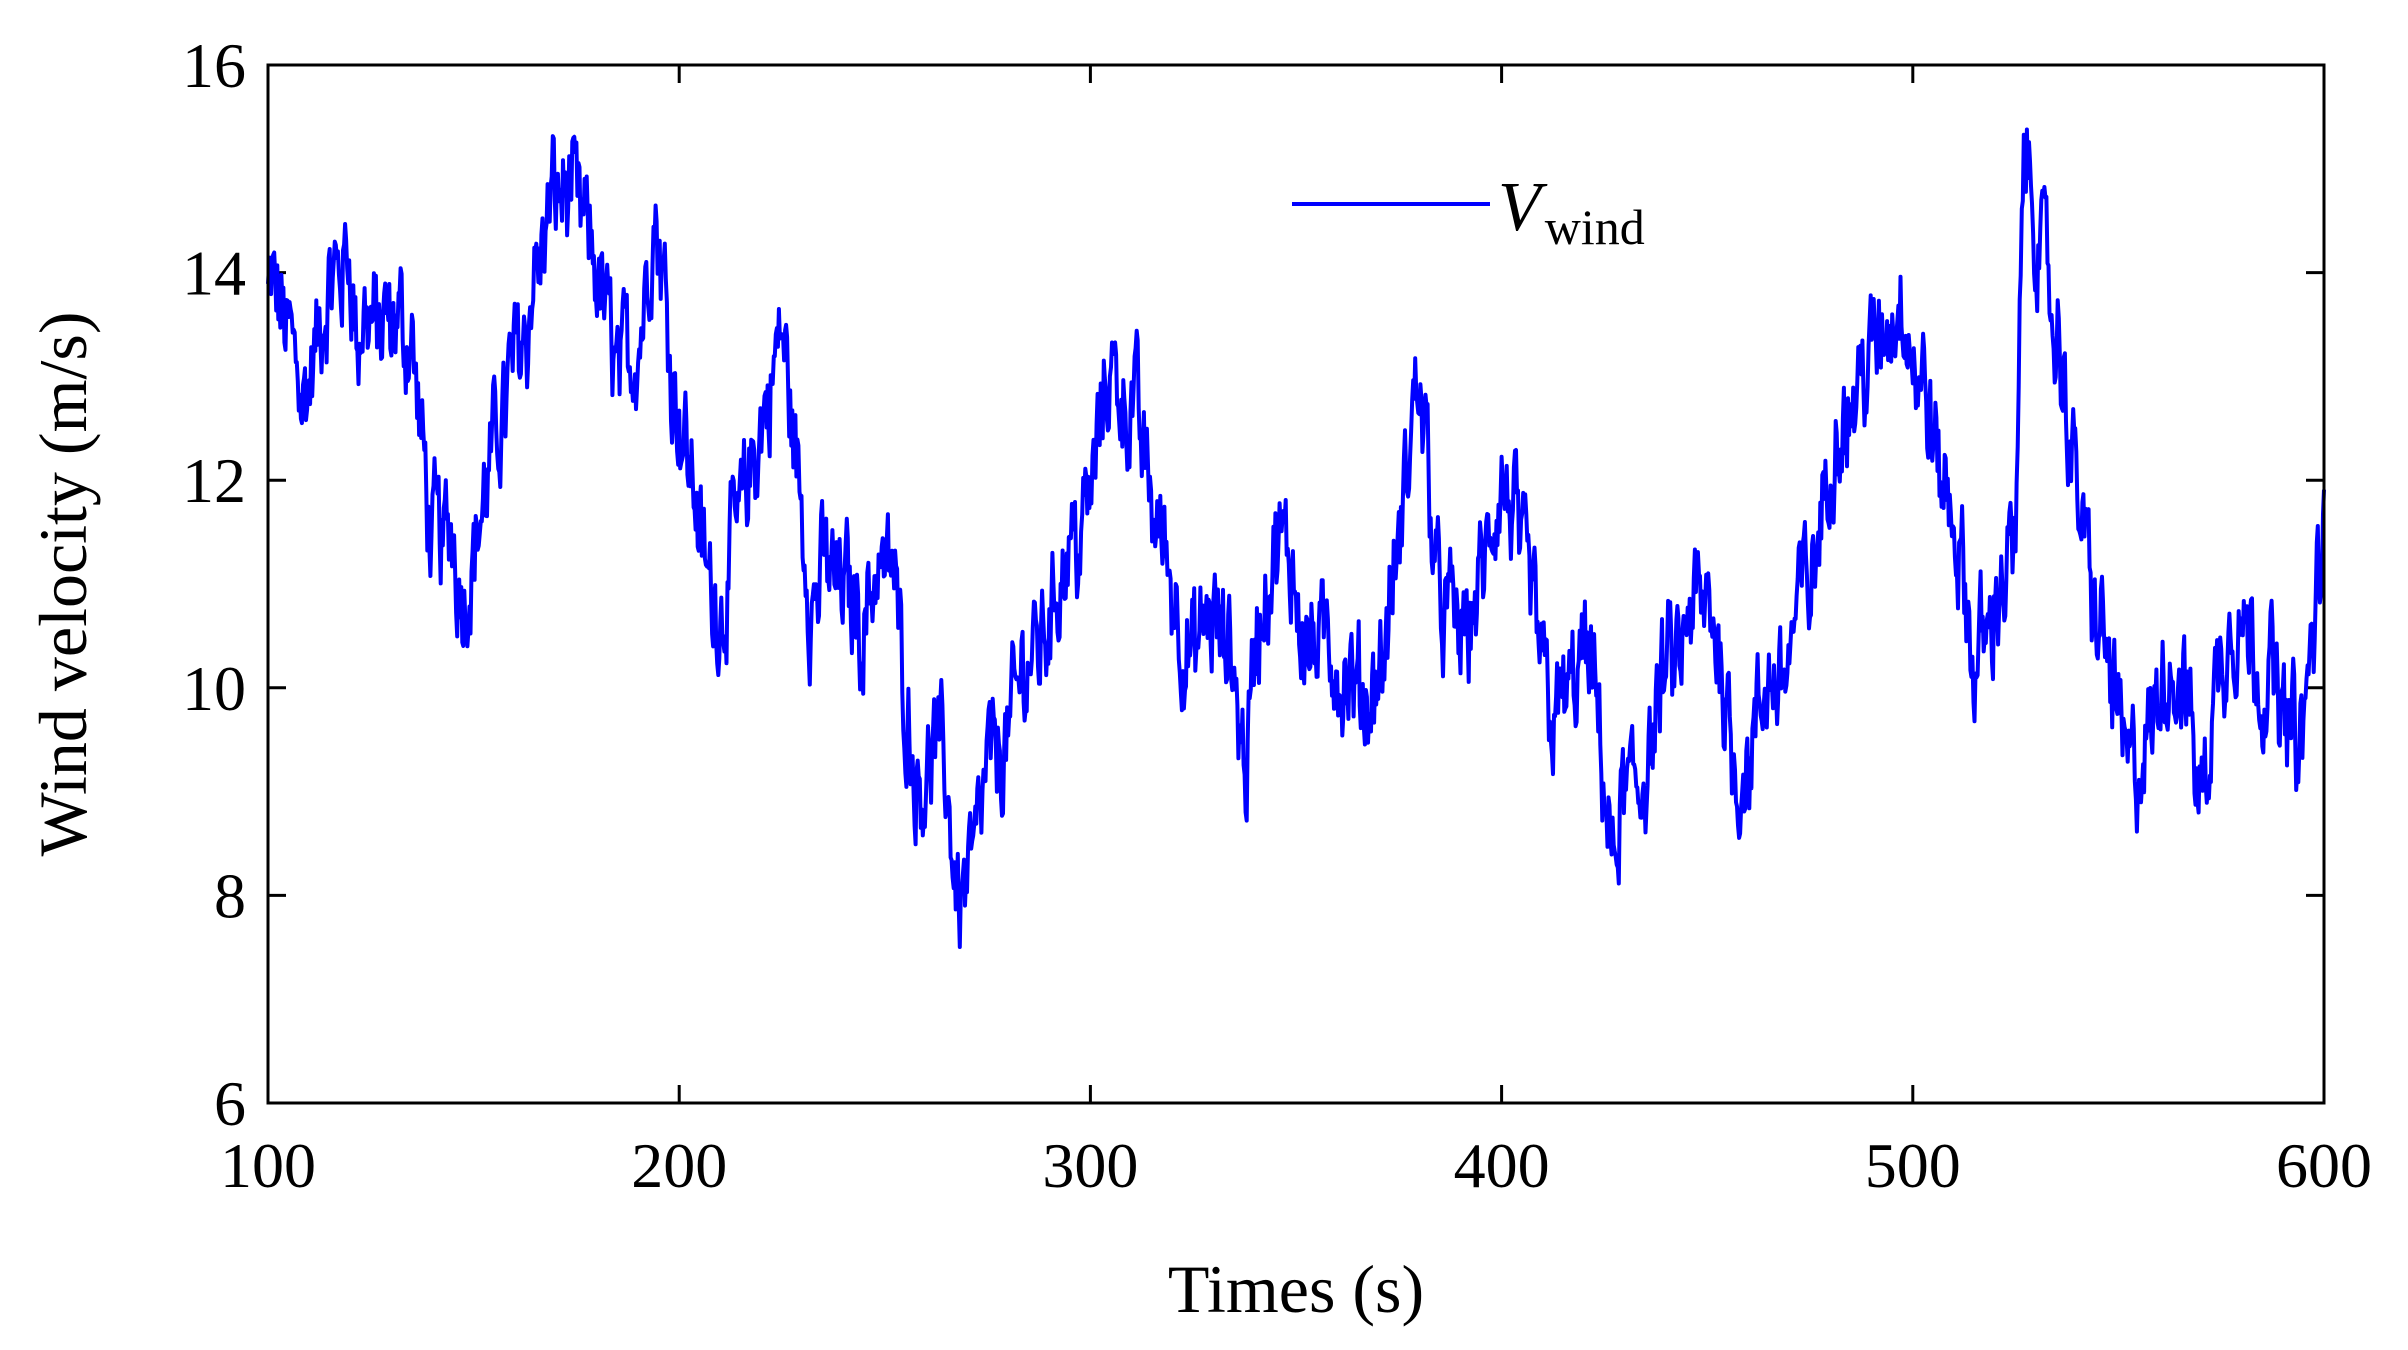 Image resolution: width=2408 pixels, height=1350 pixels. Describe the element at coordinates (1296, 1289) in the screenshot. I see `x-axis-title: Times (s)` at that location.